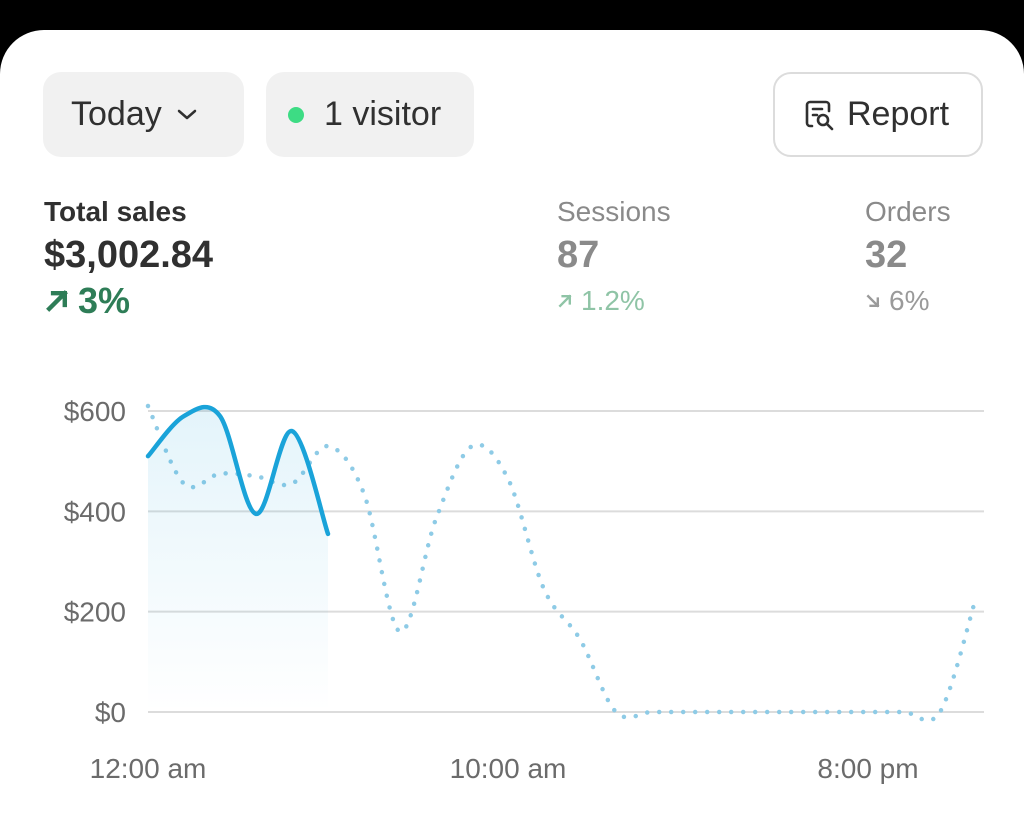  I want to click on series-line, so click(238, 470).